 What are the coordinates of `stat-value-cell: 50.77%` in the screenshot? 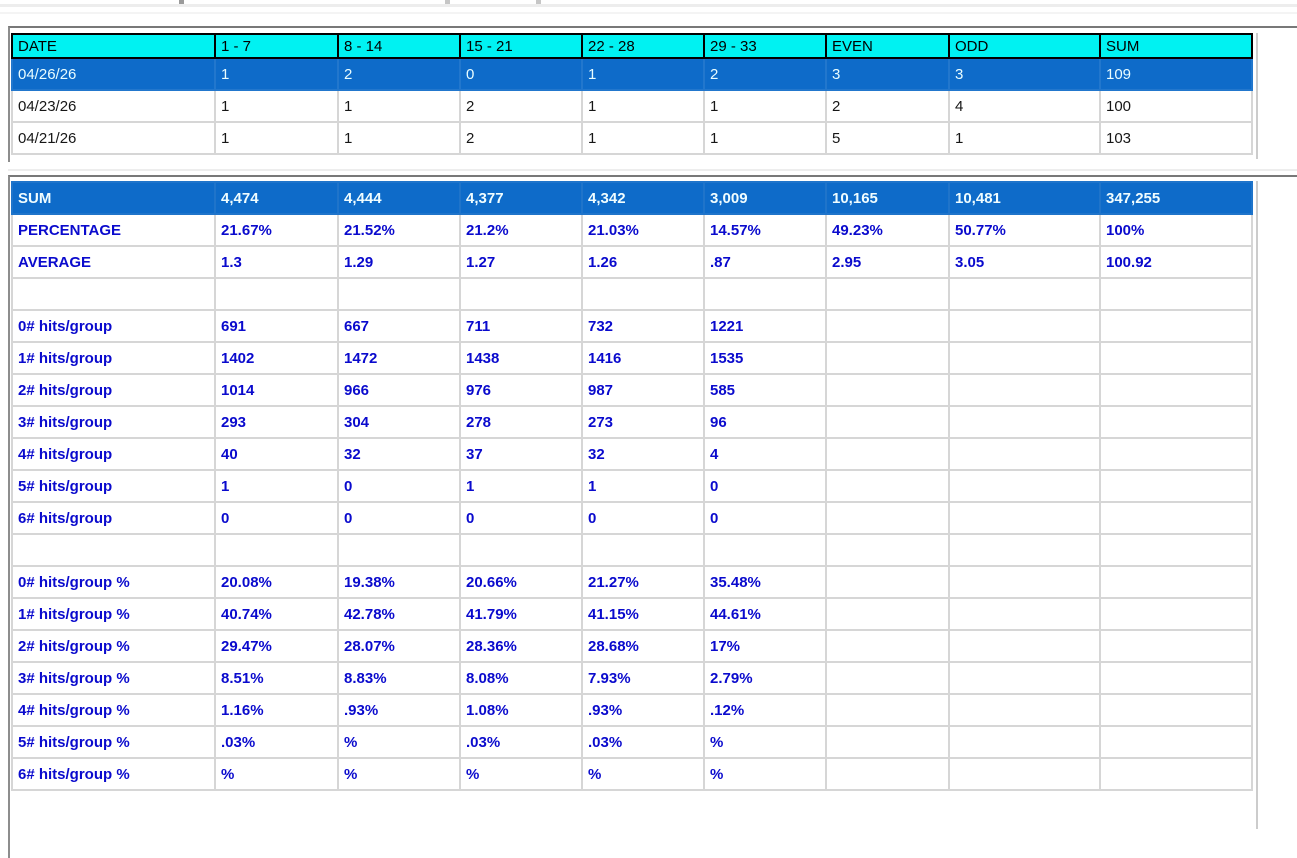 It's located at (1024, 230).